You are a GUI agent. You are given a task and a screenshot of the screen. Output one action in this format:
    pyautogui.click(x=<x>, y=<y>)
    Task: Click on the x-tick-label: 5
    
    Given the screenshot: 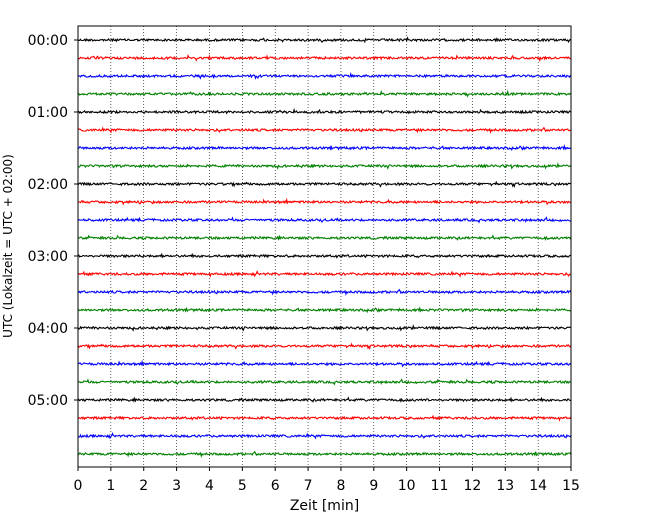 What is the action you would take?
    pyautogui.click(x=242, y=486)
    